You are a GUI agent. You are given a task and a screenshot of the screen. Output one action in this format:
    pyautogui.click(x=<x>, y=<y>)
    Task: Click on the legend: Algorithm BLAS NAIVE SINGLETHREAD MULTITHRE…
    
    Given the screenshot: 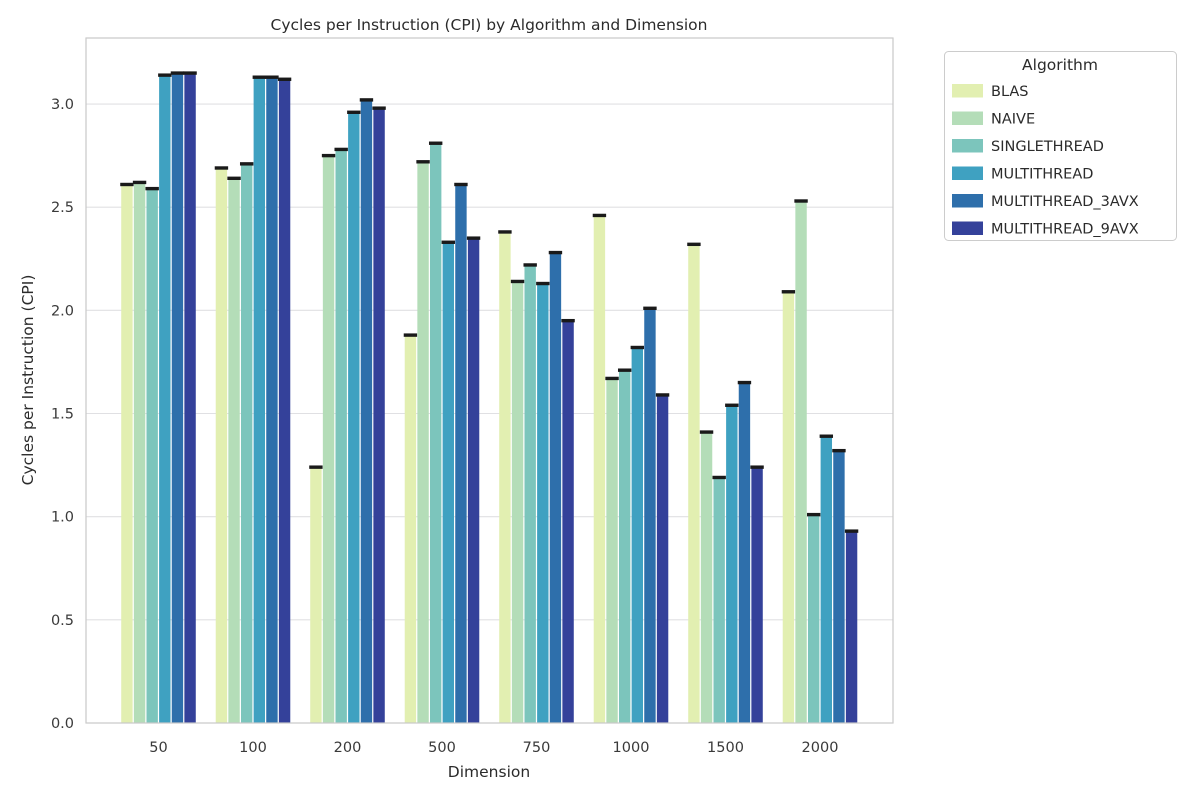 What is the action you would take?
    pyautogui.click(x=1060, y=146)
    